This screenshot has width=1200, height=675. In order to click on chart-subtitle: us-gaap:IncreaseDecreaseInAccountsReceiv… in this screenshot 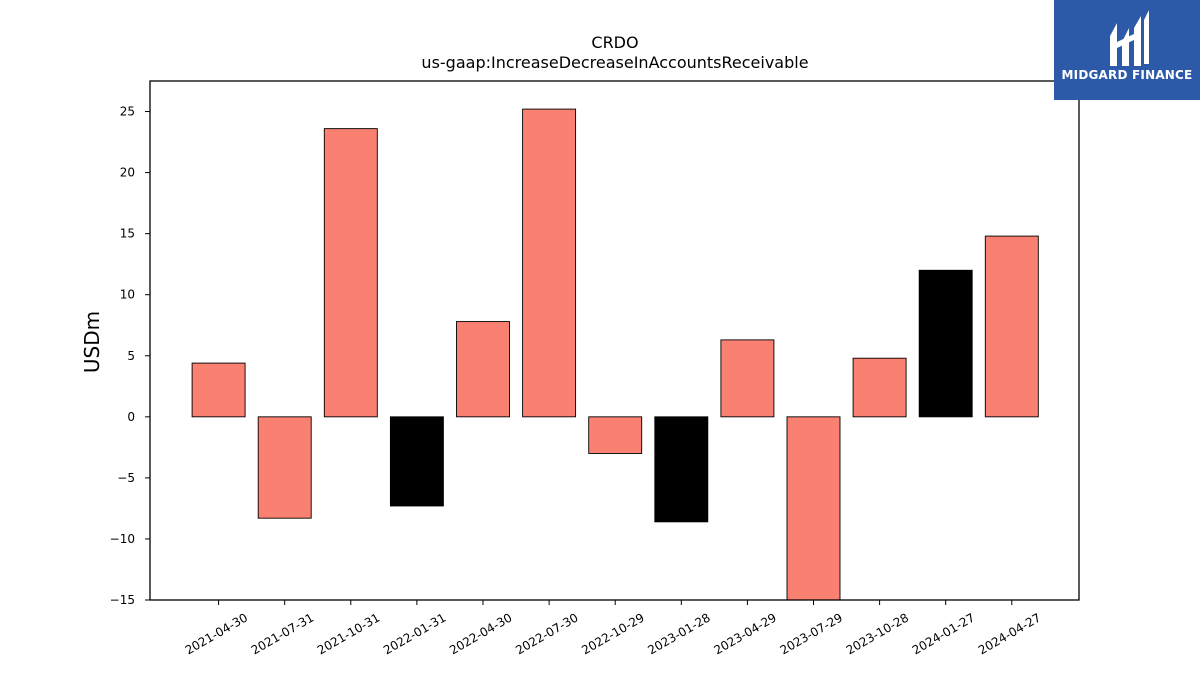, I will do `click(614, 62)`.